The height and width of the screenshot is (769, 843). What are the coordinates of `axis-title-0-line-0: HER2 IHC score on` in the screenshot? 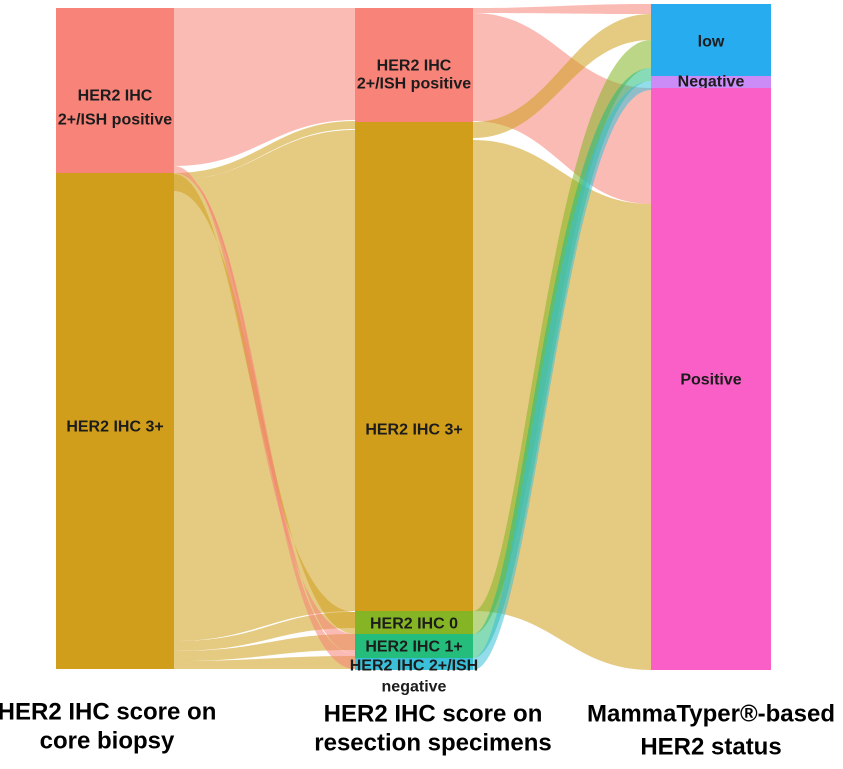 It's located at (108, 712).